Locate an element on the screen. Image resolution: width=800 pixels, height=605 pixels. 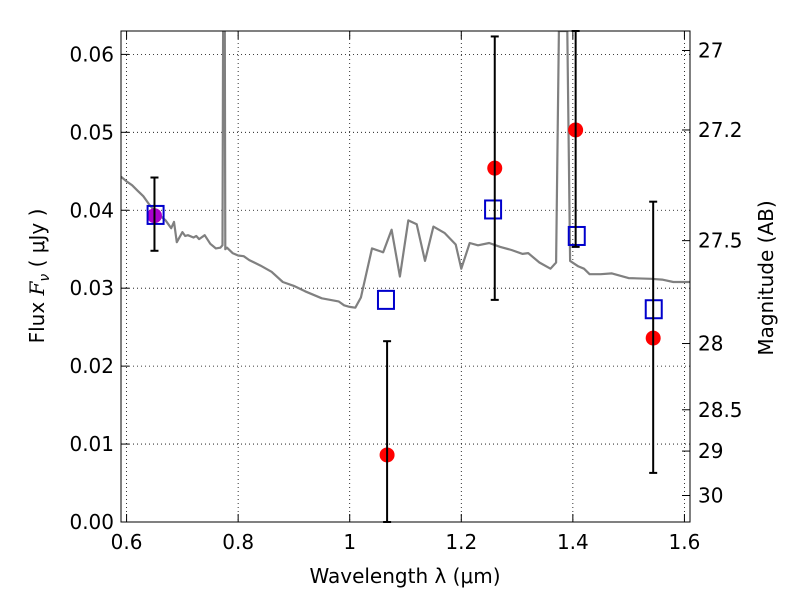
x-tick-label: 0.6 is located at coordinates (127, 542).